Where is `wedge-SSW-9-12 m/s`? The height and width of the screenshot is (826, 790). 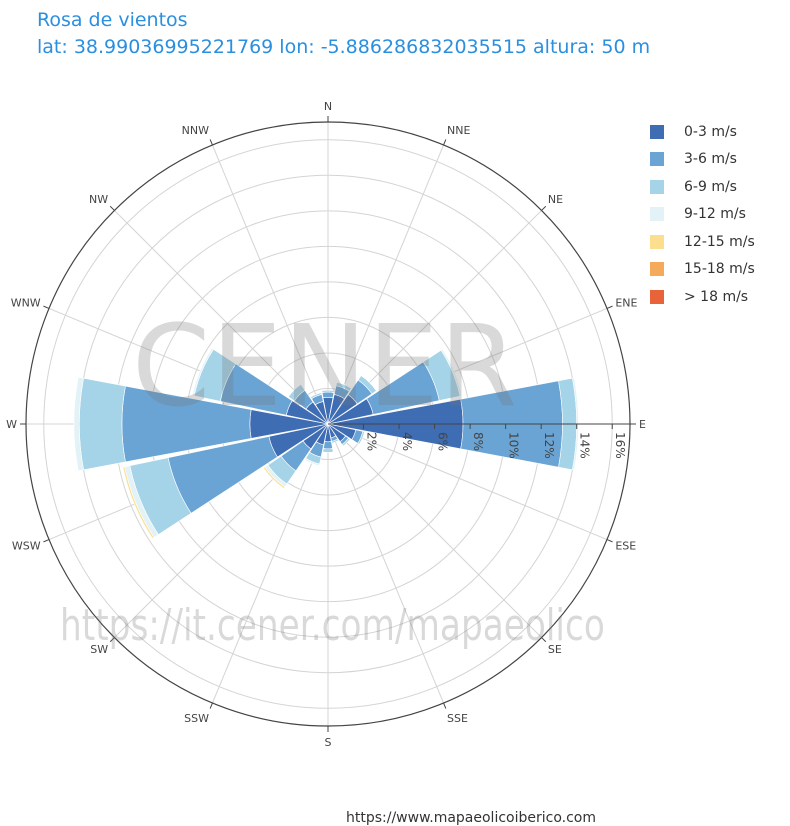 wedge-SSW-9-12 m/s is located at coordinates (312, 462).